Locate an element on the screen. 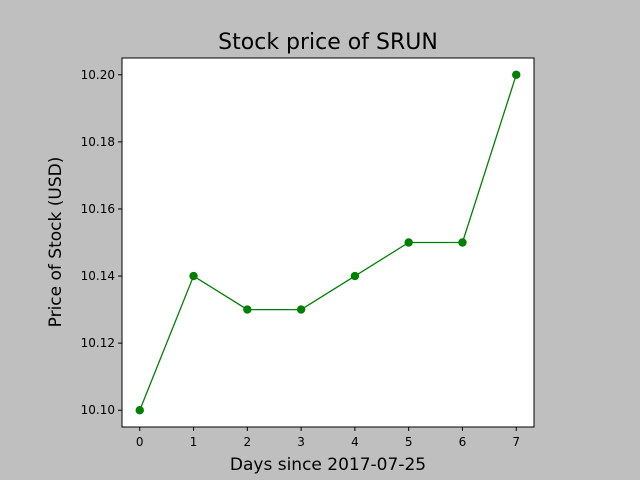  y-tick-label: 10.14 is located at coordinates (98, 276).